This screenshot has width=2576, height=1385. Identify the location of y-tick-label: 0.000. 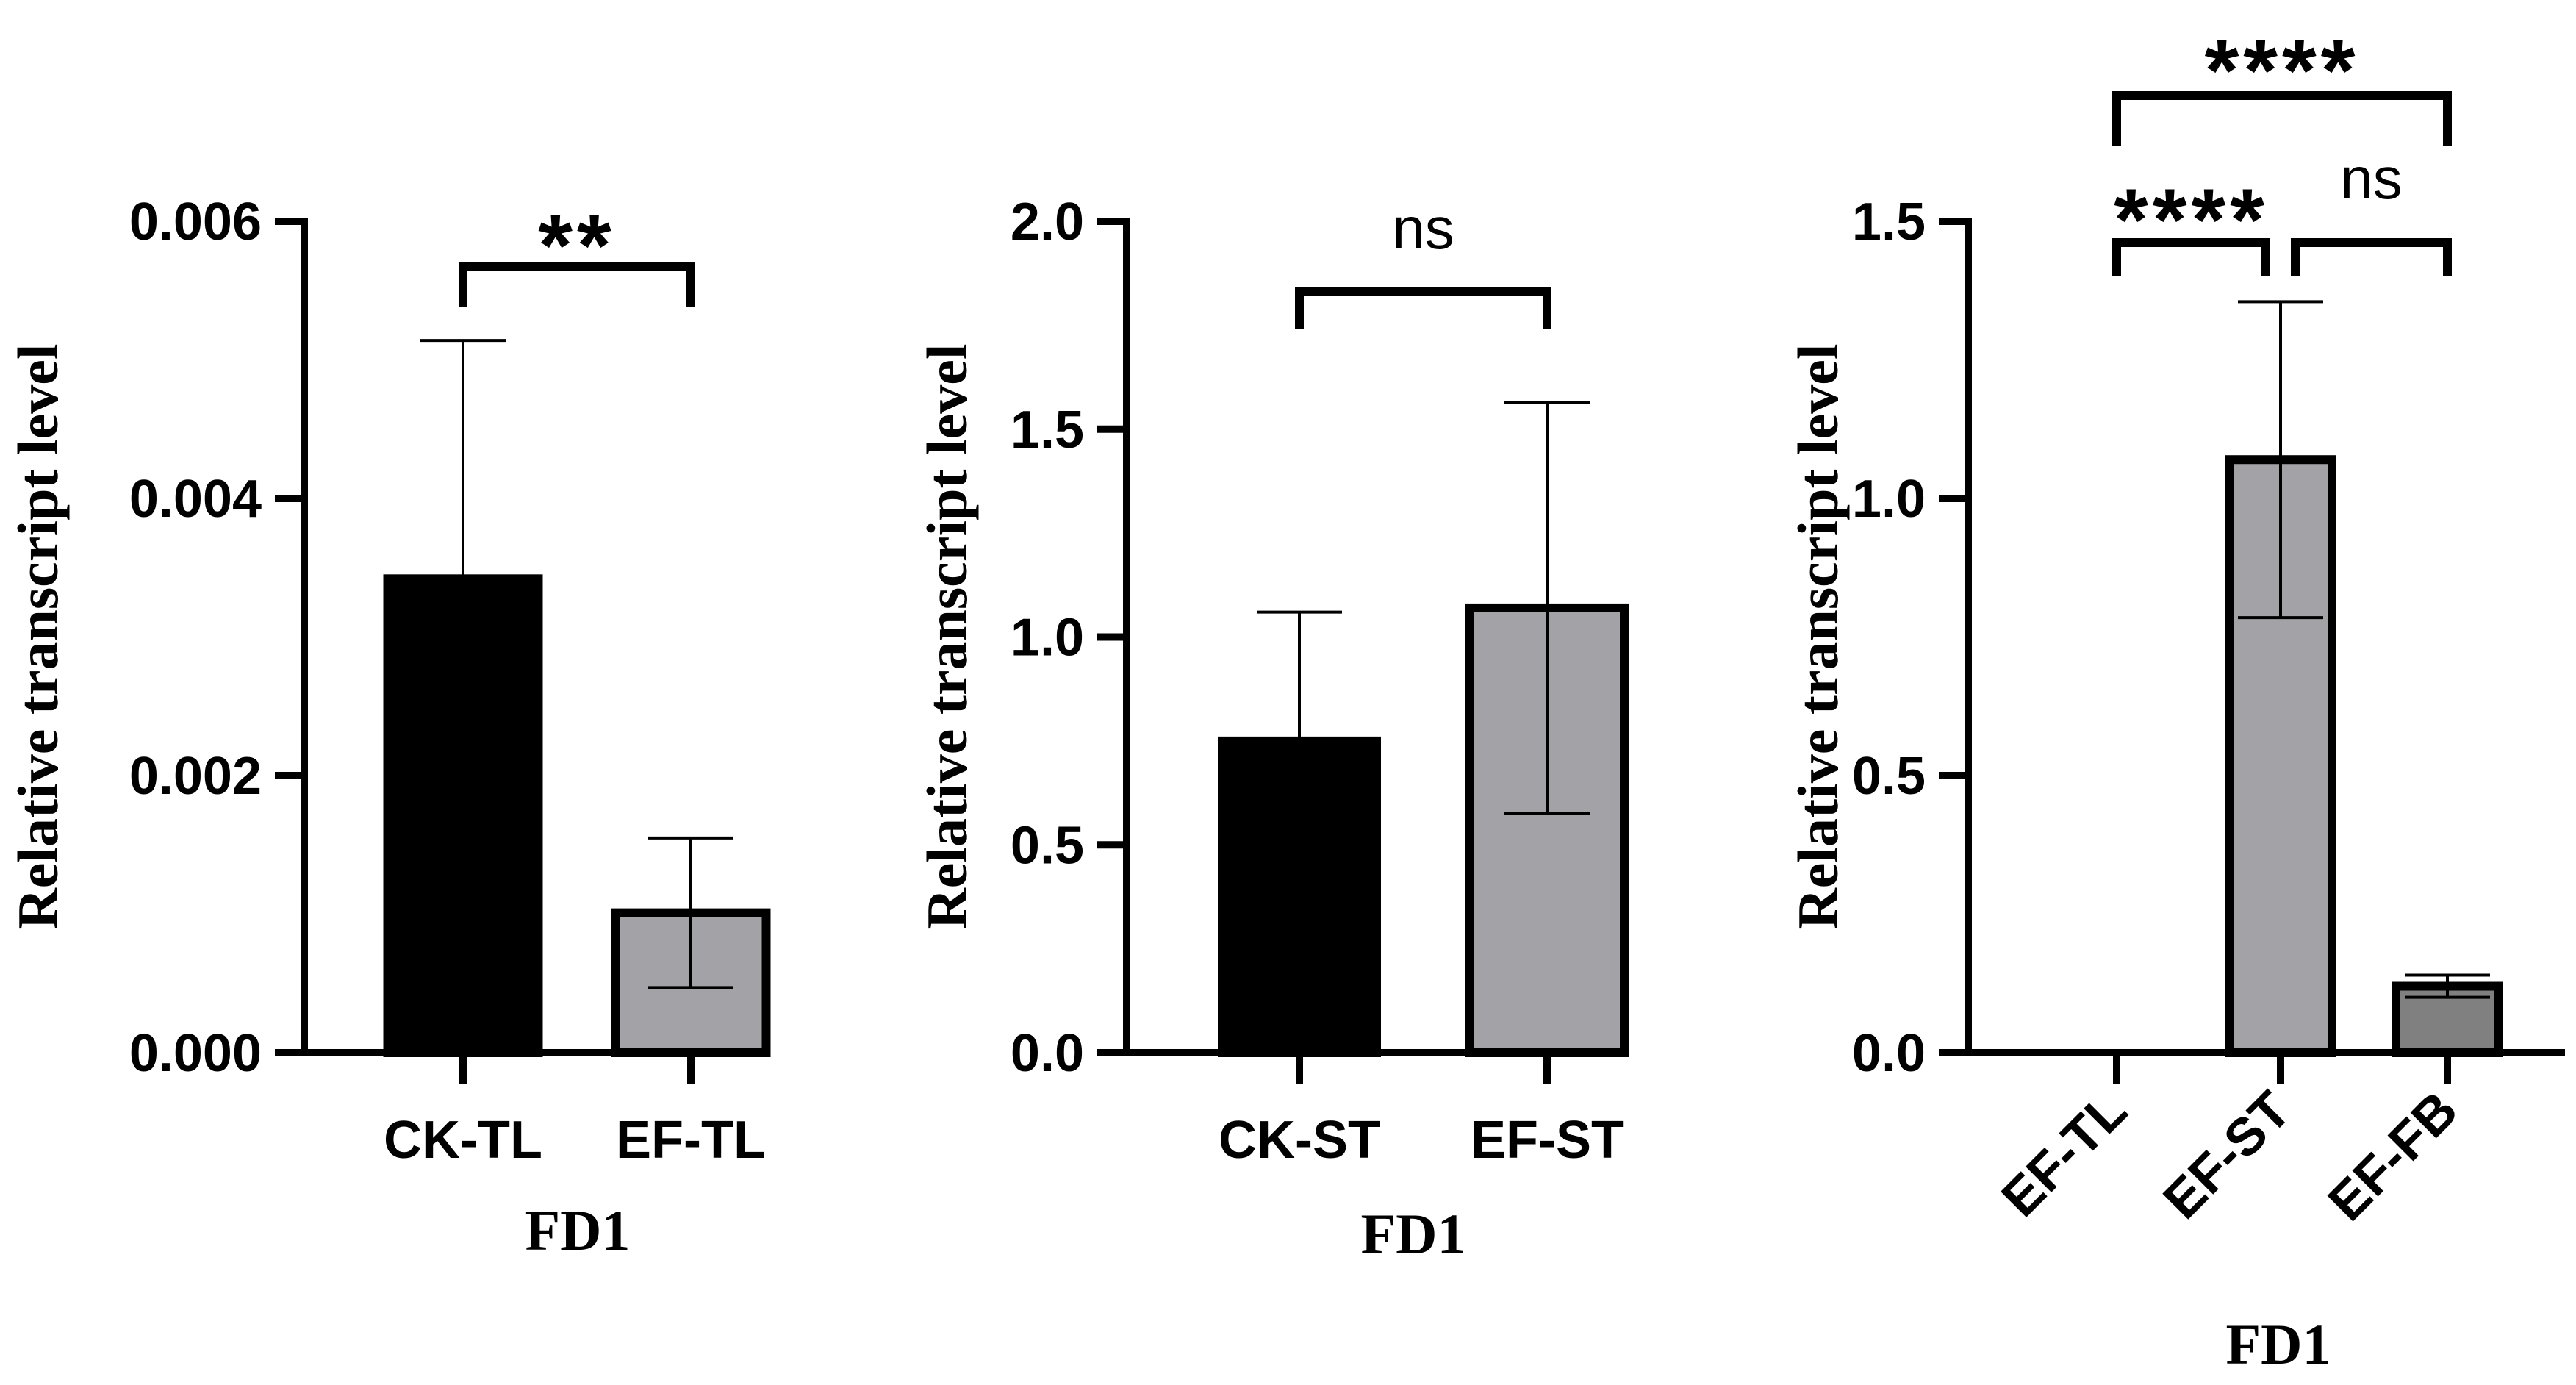
(195, 1053).